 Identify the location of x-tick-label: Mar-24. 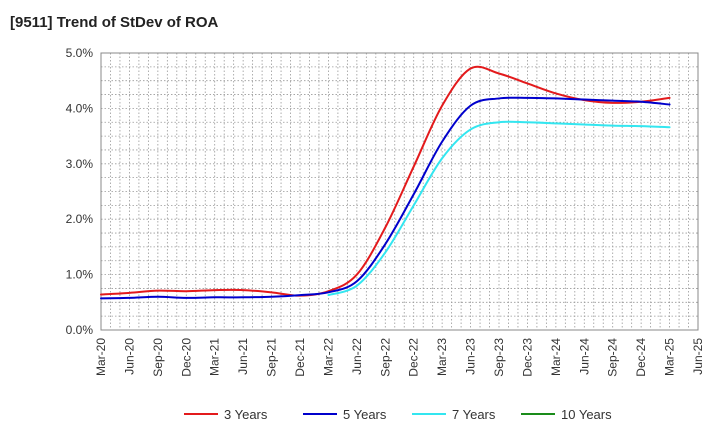
(556, 357).